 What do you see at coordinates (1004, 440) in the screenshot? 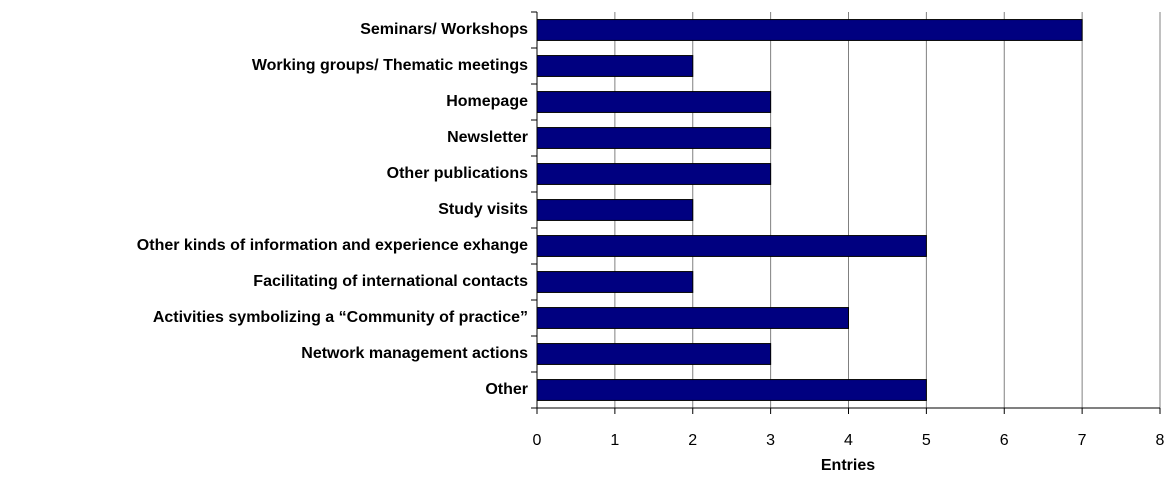
I see `x-tick-label: 6` at bounding box center [1004, 440].